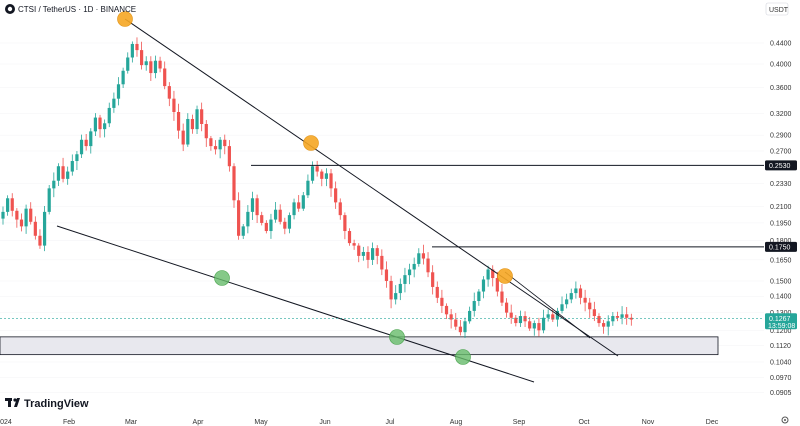 The height and width of the screenshot is (426, 800). I want to click on y-tick-label: 0.2700, so click(781, 151).